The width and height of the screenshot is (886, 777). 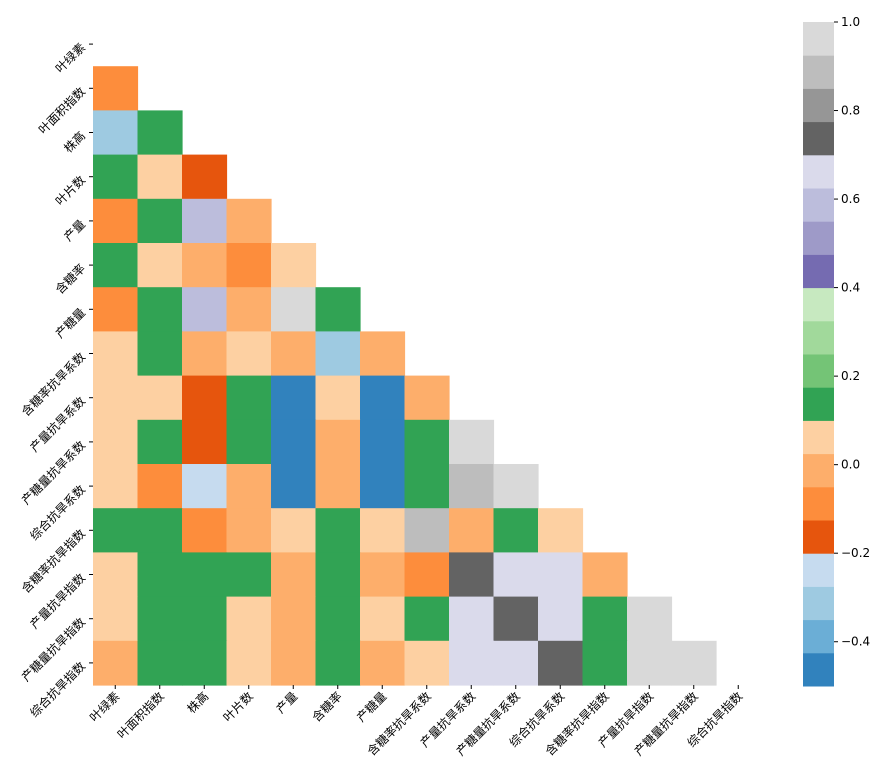 What do you see at coordinates (91, 353) in the screenshot?
I see `y-tick-marks` at bounding box center [91, 353].